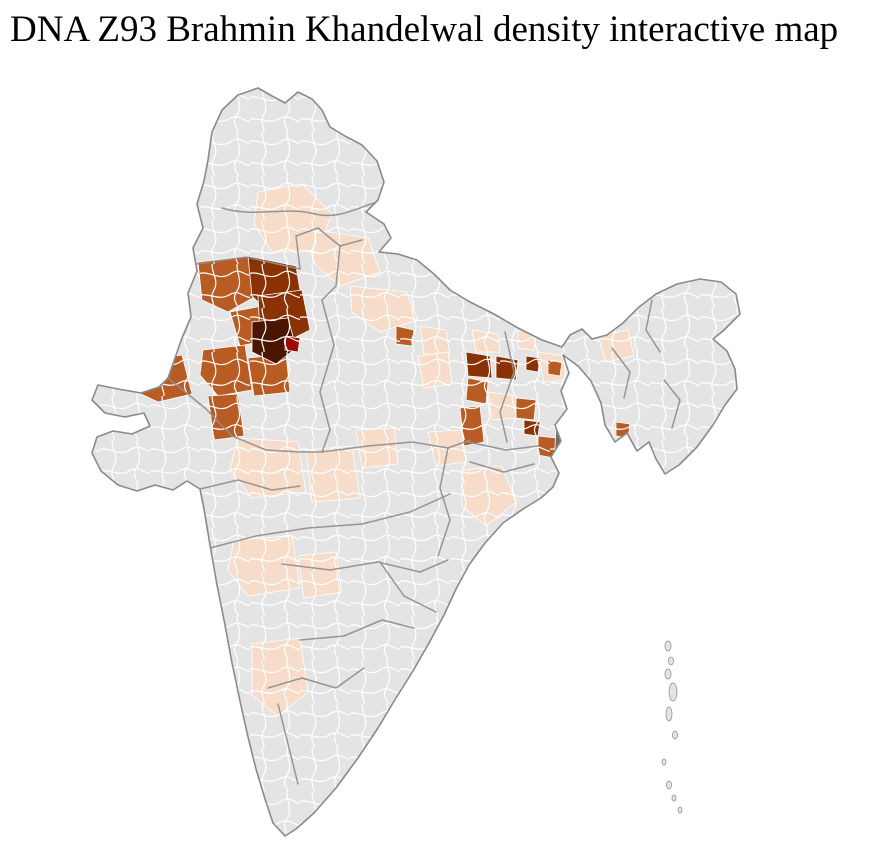 This screenshot has width=881, height=846. What do you see at coordinates (573, 453) in the screenshot?
I see `district-no-data` at bounding box center [573, 453].